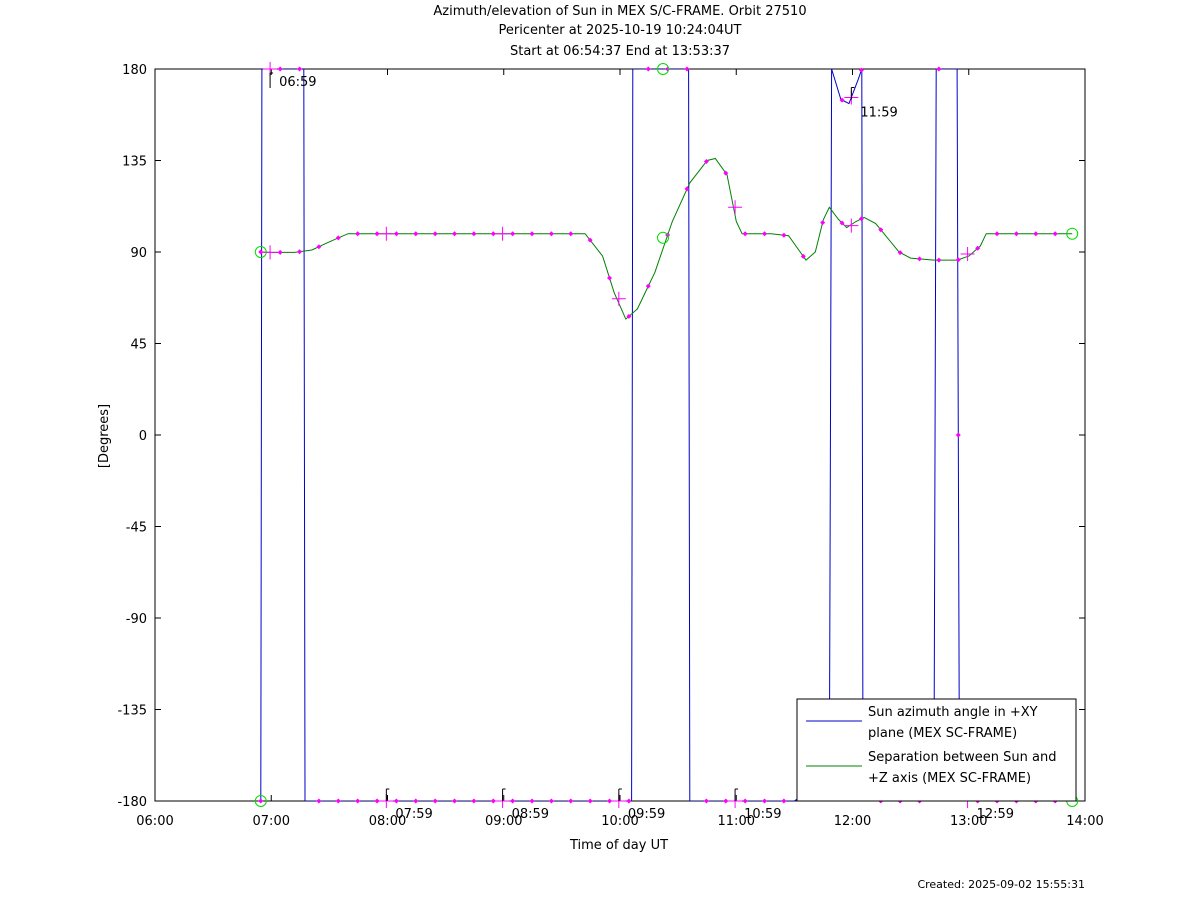 Image resolution: width=1200 pixels, height=901 pixels. I want to click on y-tick-label: -135, so click(132, 711).